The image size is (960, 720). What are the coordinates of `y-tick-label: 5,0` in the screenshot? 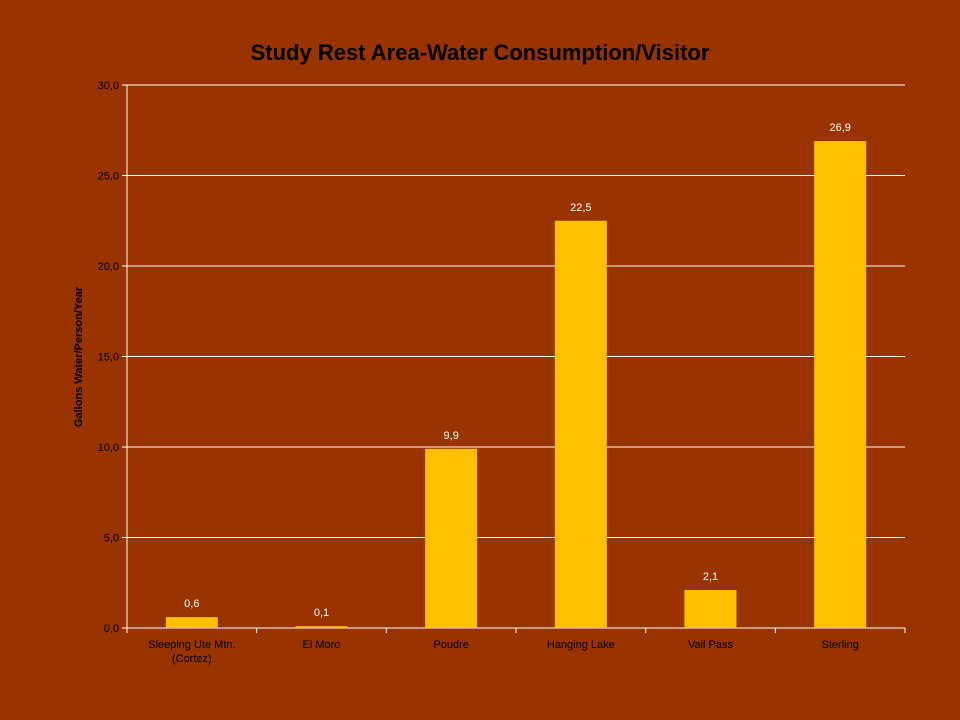 It's located at (111, 539).